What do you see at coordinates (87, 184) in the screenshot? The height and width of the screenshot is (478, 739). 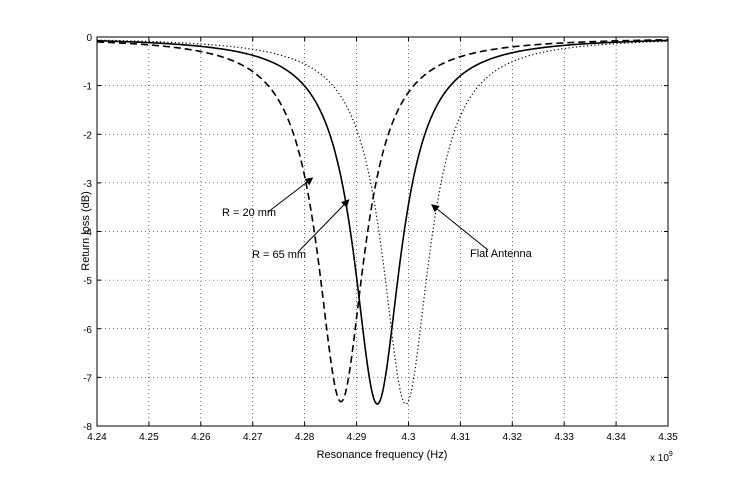 I see `y-tick-label: -3` at bounding box center [87, 184].